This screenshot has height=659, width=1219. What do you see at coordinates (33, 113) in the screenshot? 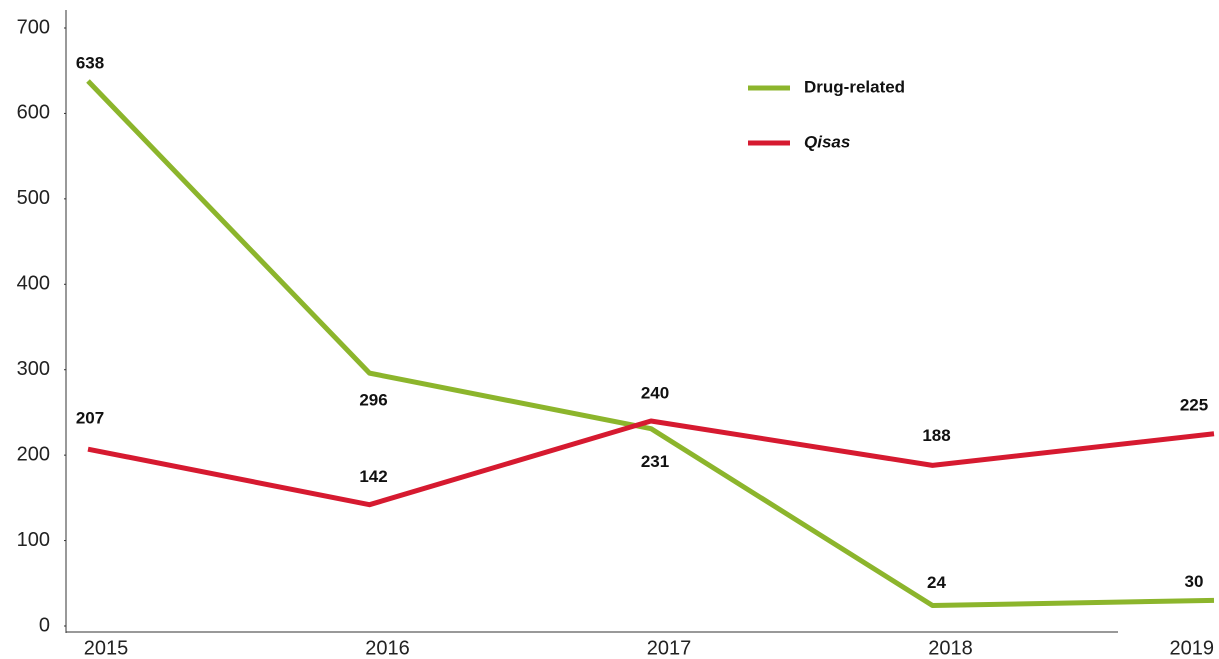
I see `y-tick-label: 600` at bounding box center [33, 113].